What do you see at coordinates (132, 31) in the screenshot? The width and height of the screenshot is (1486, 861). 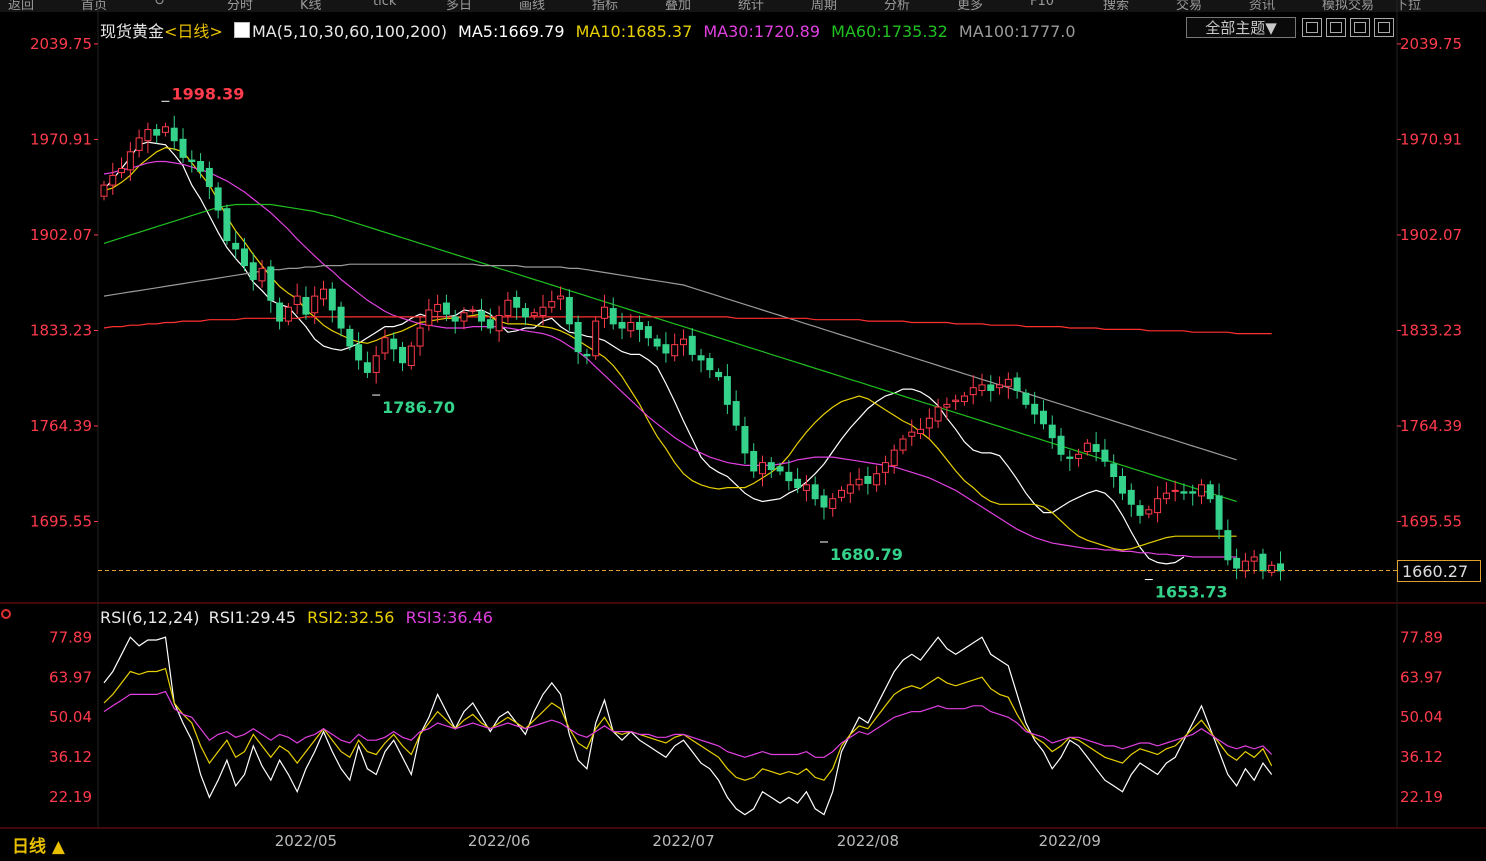 I see `symbol-name: 现货黄金` at bounding box center [132, 31].